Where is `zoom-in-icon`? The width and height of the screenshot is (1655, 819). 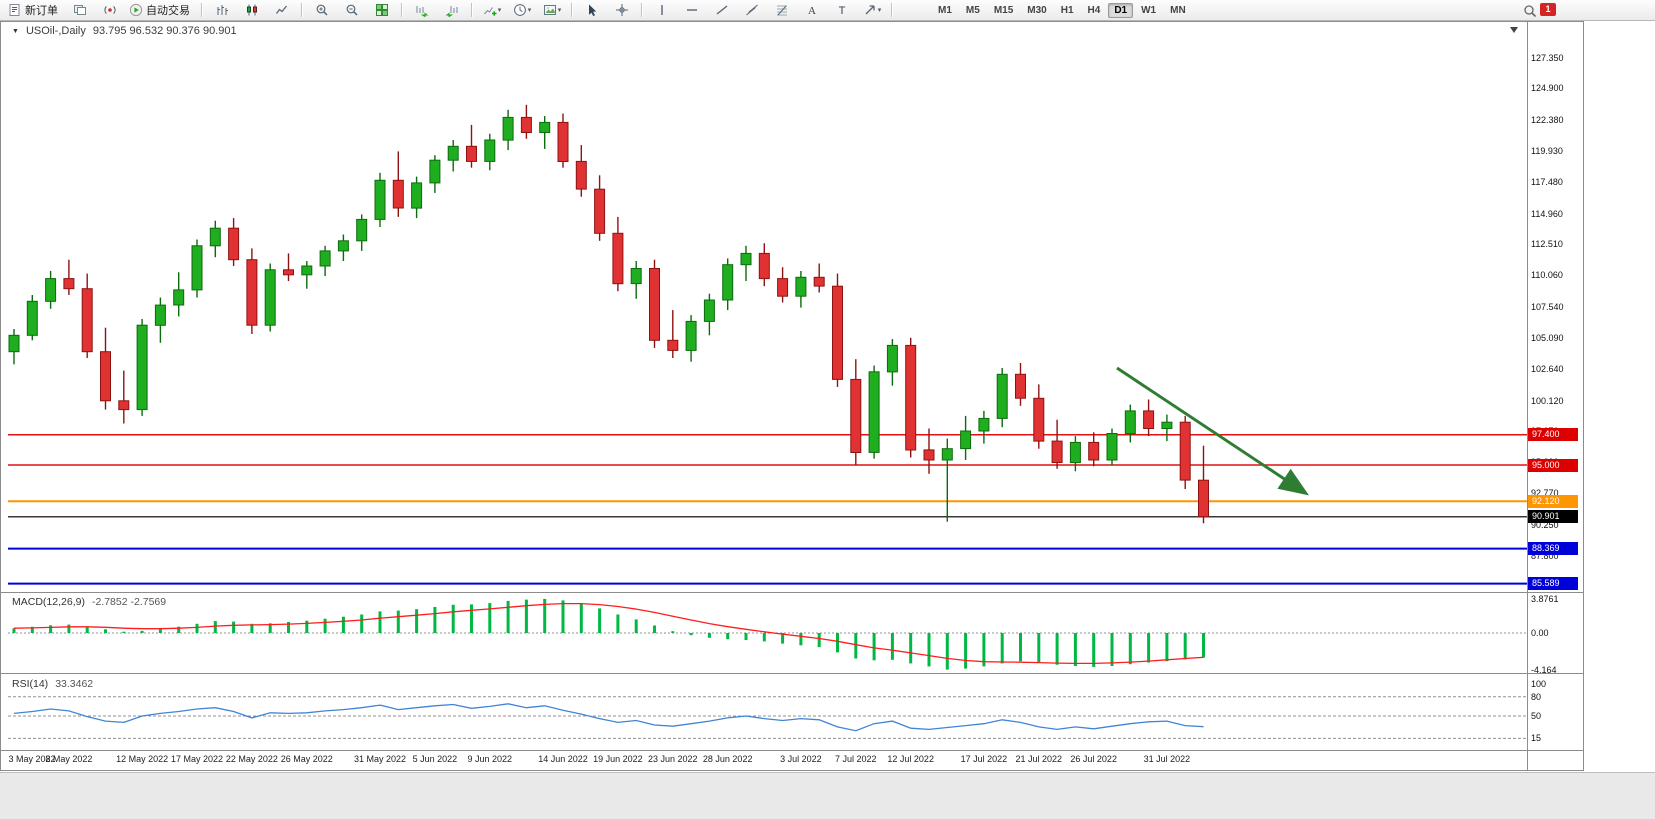 zoom-in-icon is located at coordinates (322, 10).